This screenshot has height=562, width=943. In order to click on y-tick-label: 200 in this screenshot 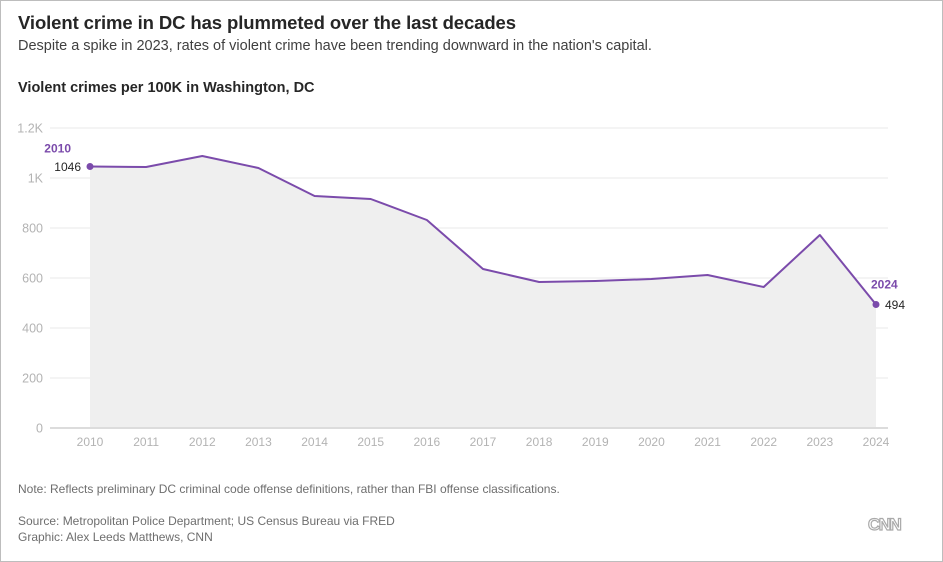, I will do `click(32, 379)`.